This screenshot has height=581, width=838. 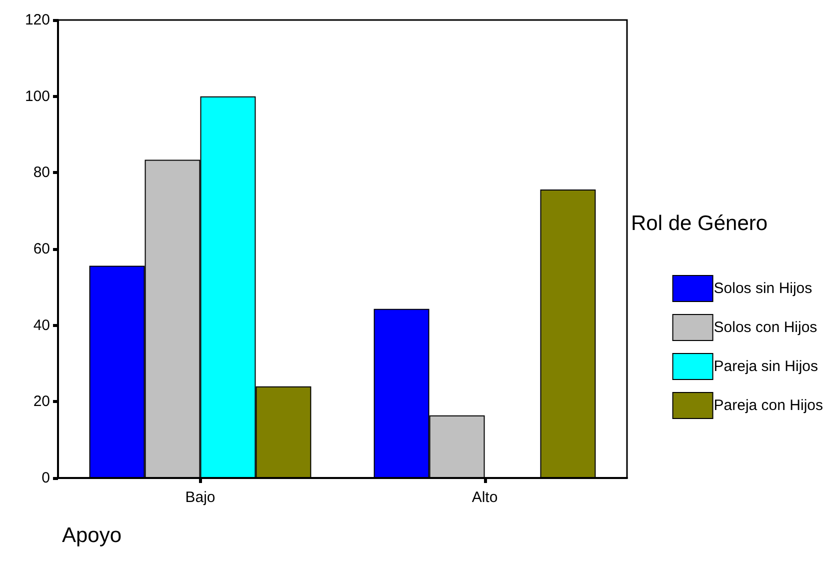 What do you see at coordinates (768, 405) in the screenshot?
I see `legend-label: Pareja con Hijos` at bounding box center [768, 405].